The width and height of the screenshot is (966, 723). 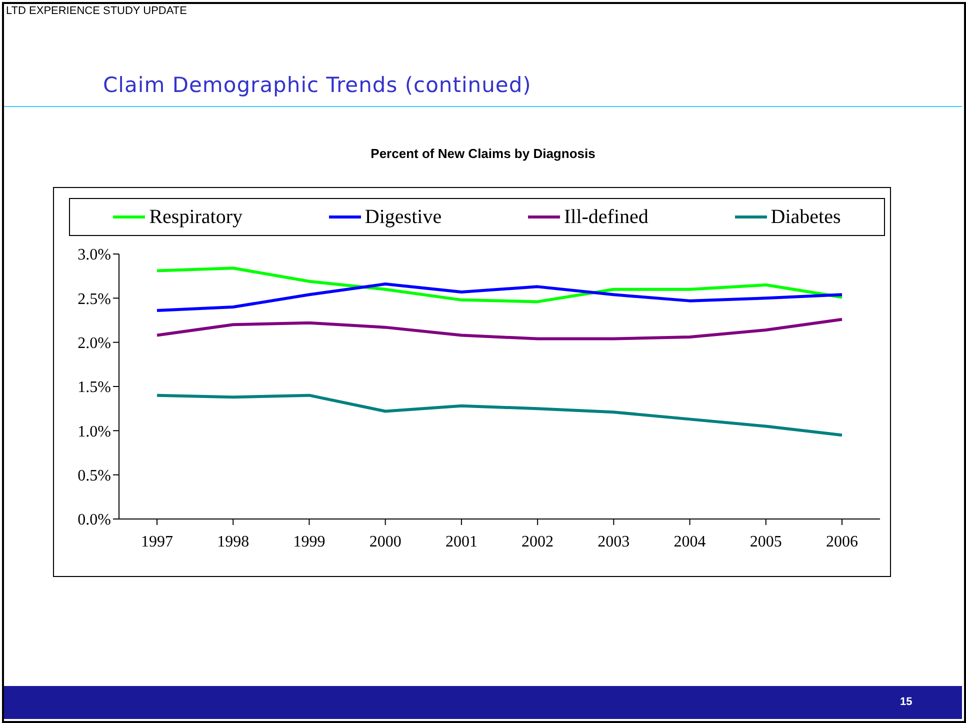 I want to click on chart-title: Percent of New Claims by Diagnosis, so click(x=483, y=153).